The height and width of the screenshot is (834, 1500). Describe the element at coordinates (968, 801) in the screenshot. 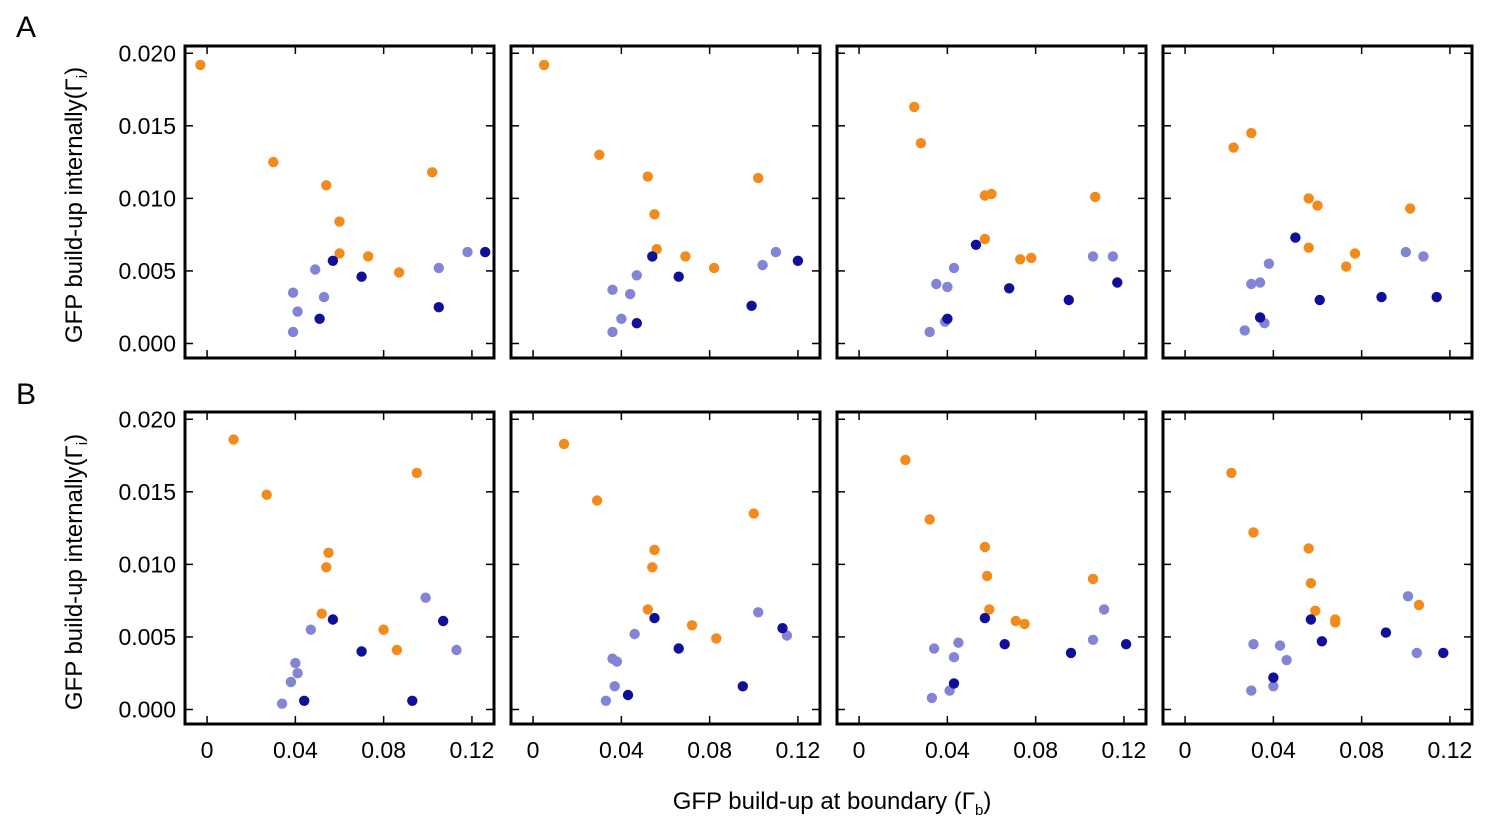

I see `x-axis-title-symbol: Γ` at that location.